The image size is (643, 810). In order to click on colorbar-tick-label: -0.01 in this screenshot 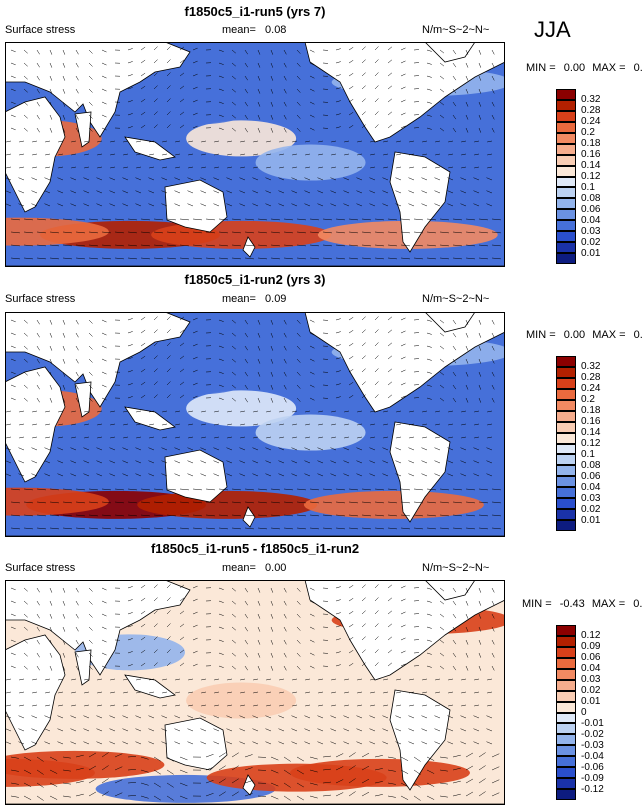, I will do `click(592, 723)`.